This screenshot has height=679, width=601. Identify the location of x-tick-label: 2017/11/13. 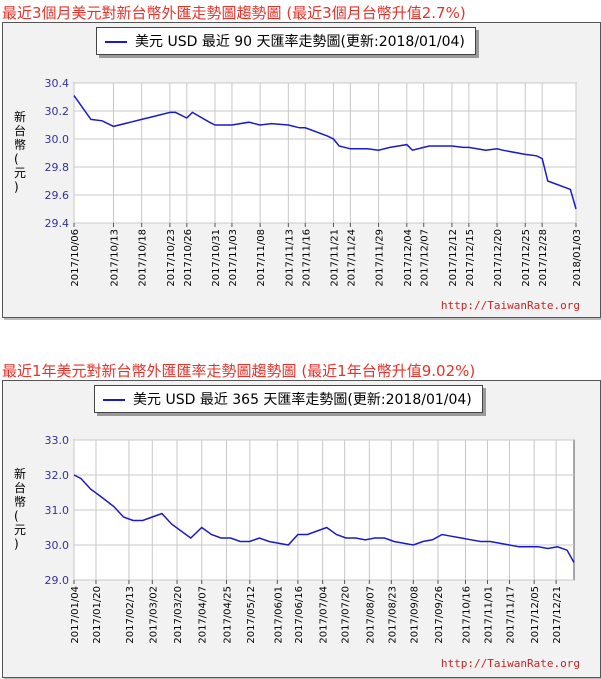
(289, 258).